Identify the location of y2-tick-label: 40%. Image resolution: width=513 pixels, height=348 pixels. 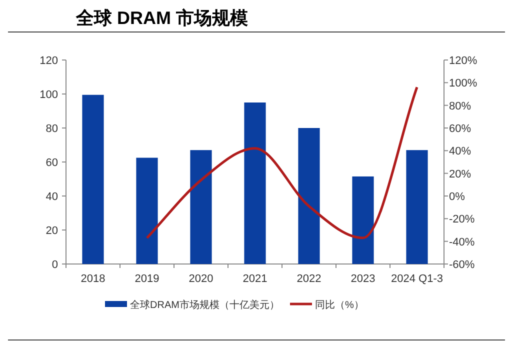
(460, 152).